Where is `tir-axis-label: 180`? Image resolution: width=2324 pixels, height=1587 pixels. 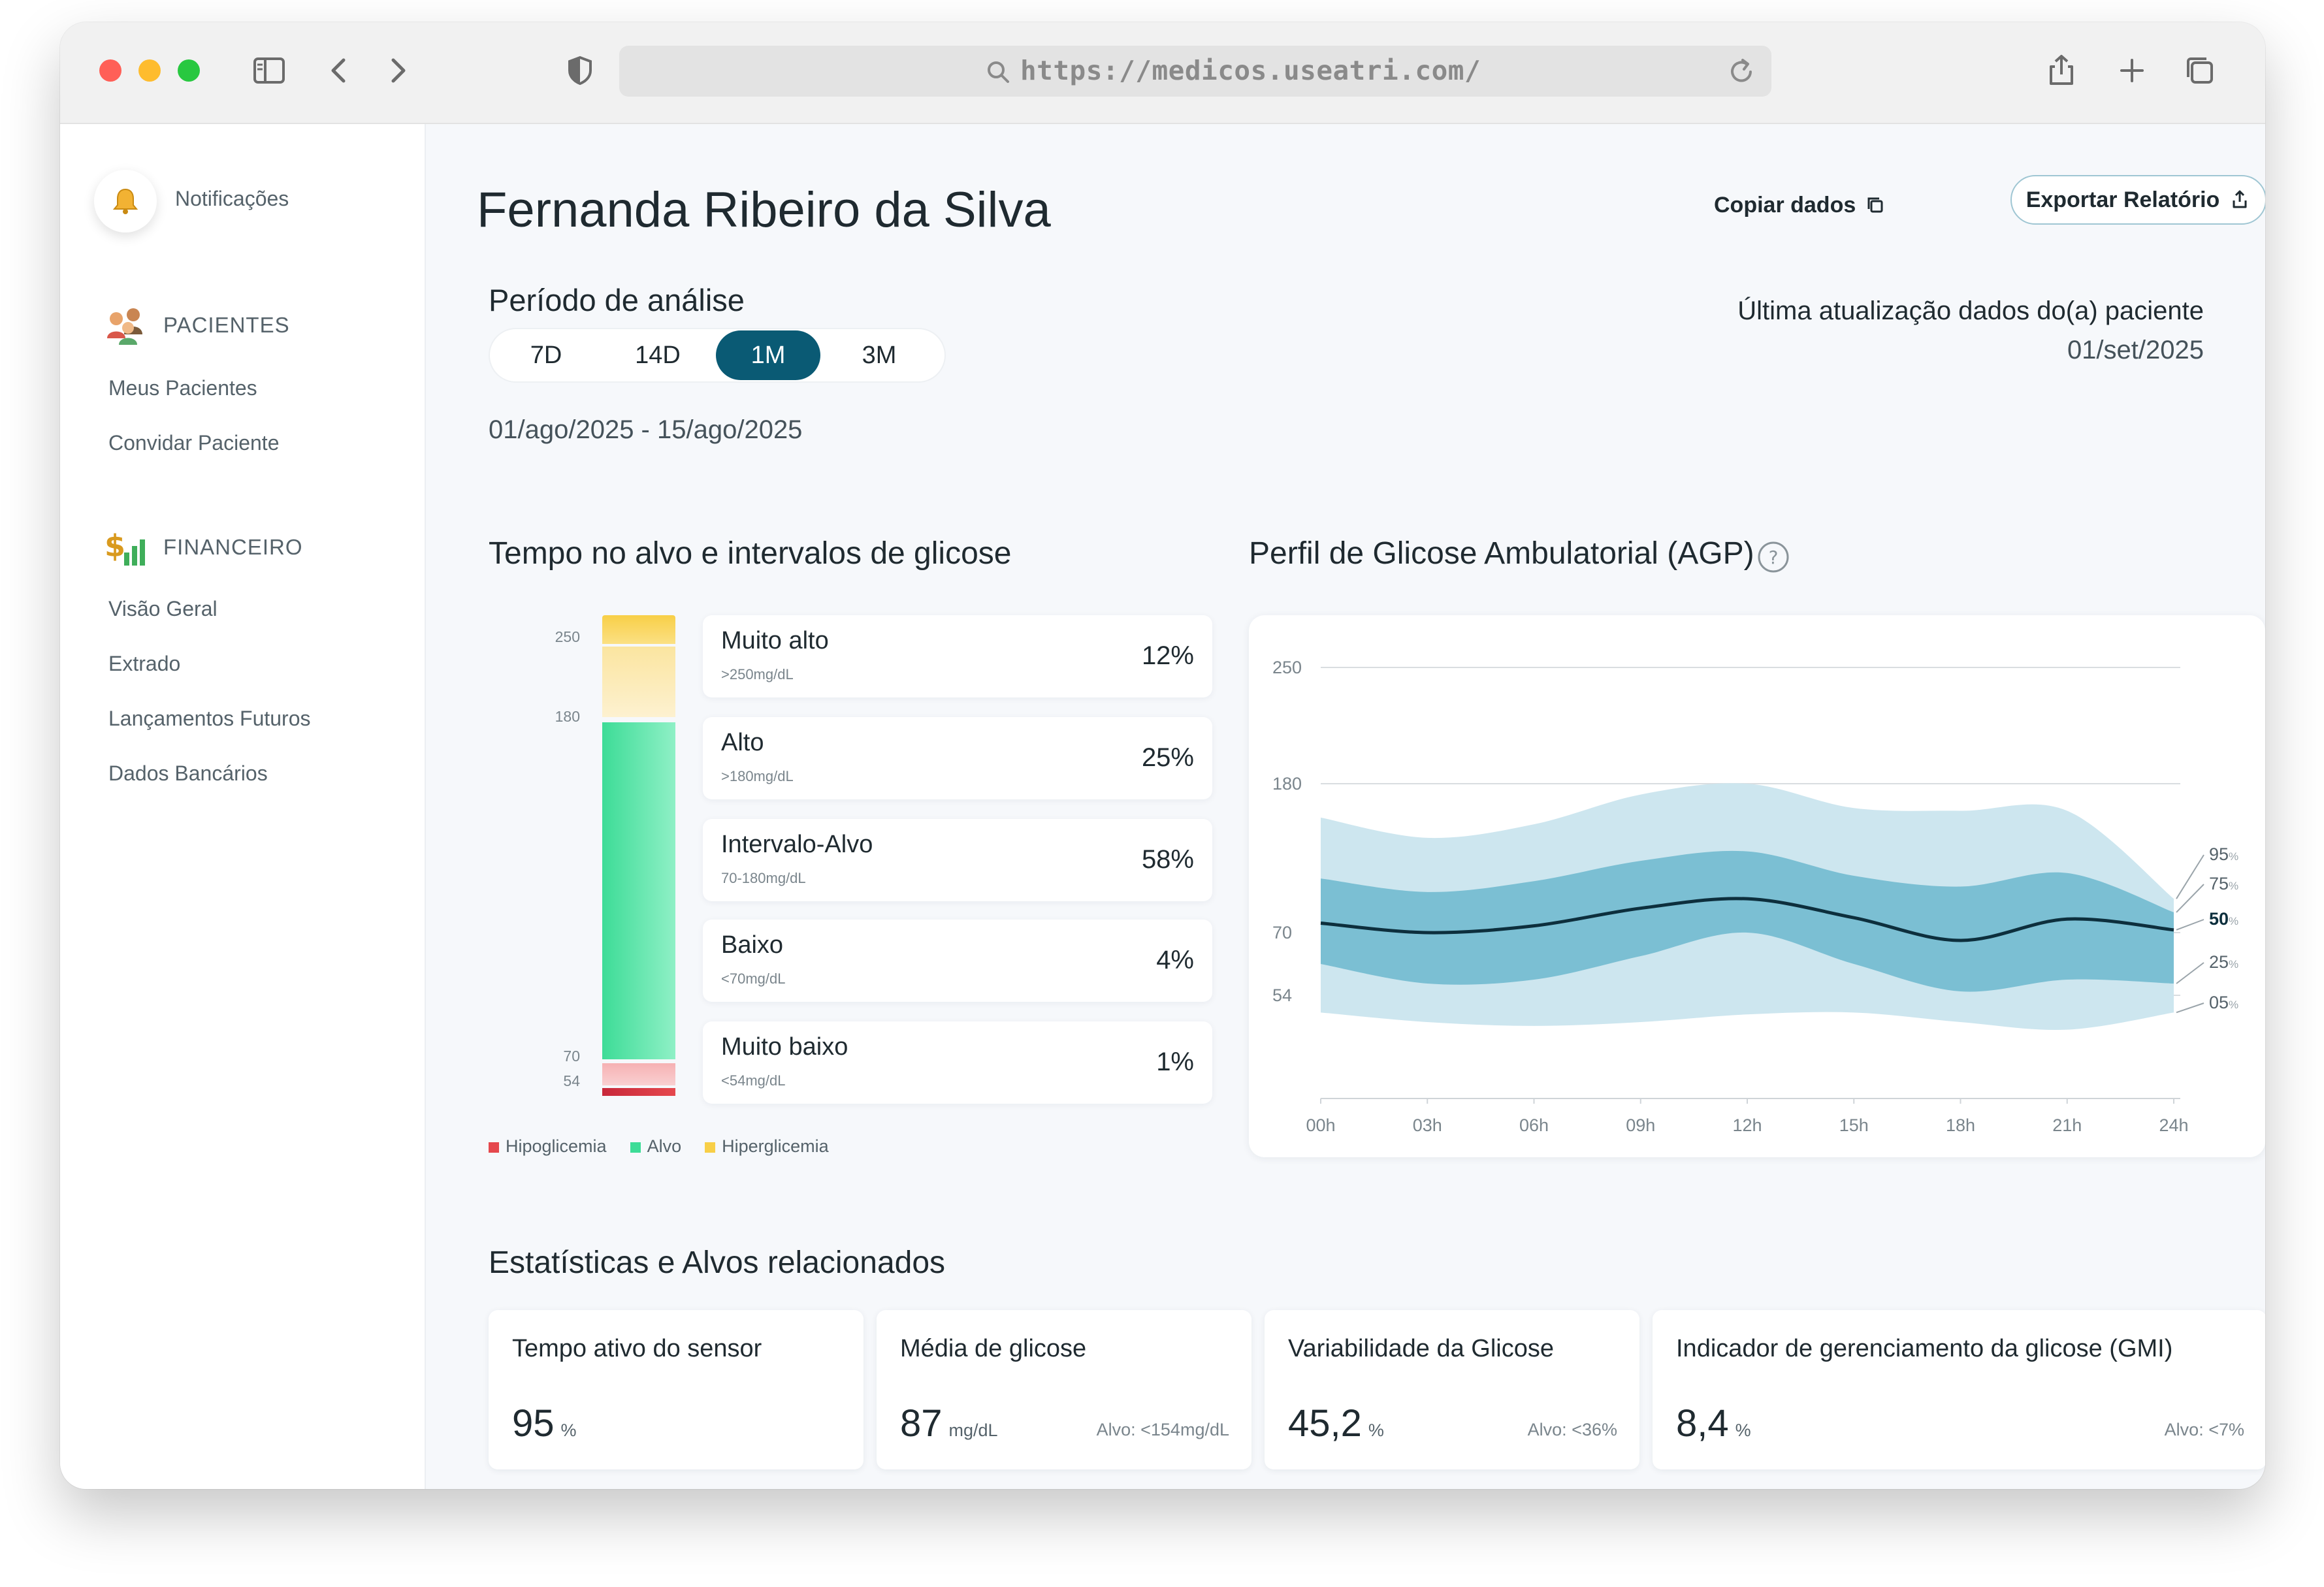
tir-axis-label: 180 is located at coordinates (567, 716).